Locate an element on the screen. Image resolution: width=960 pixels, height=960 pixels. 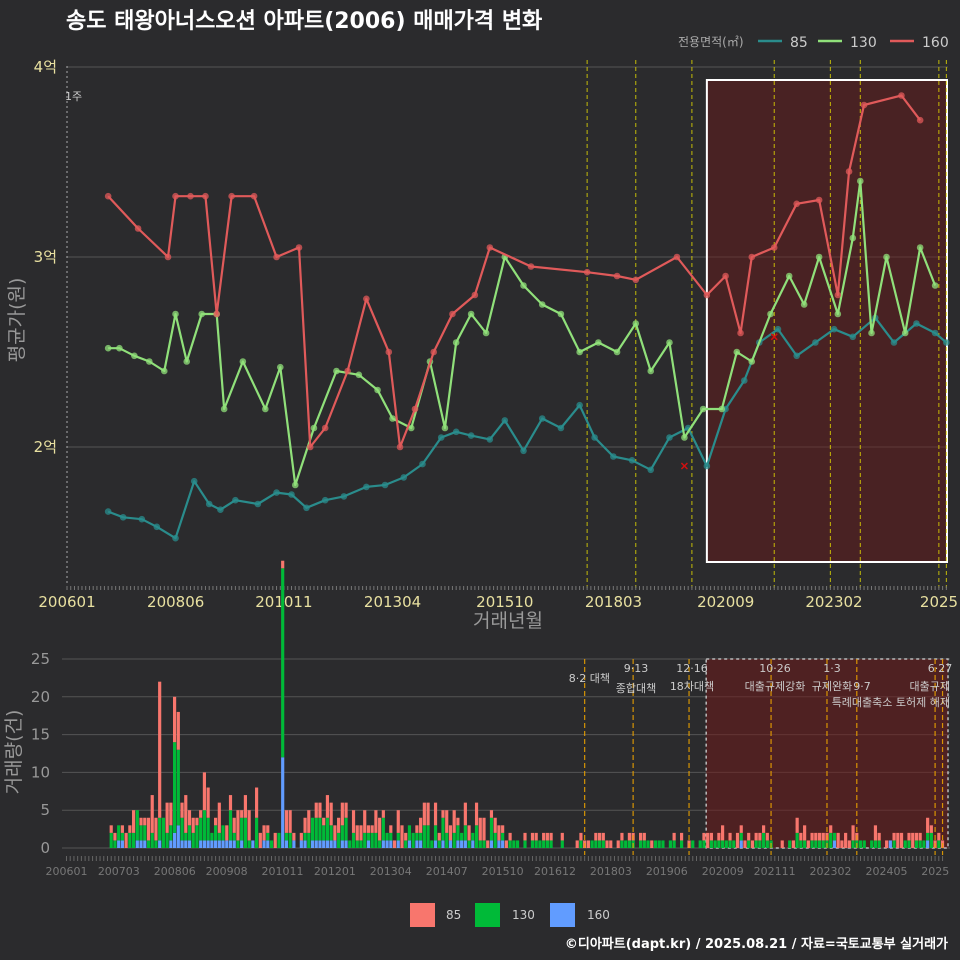
volume-x-tick-label: 202405 is located at coordinates (886, 871).